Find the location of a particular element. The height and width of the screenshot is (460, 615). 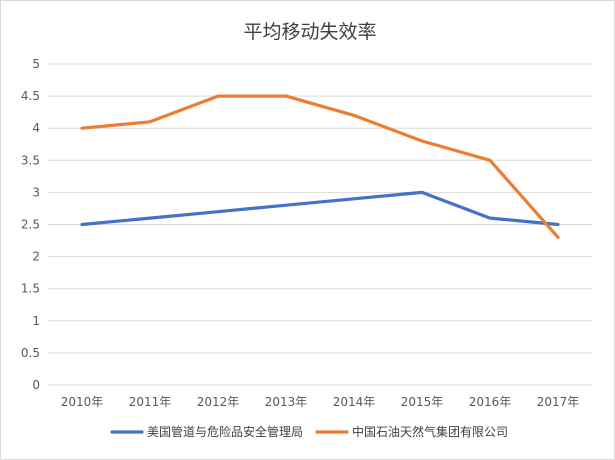

y-tick-label: 1 is located at coordinates (36, 321).